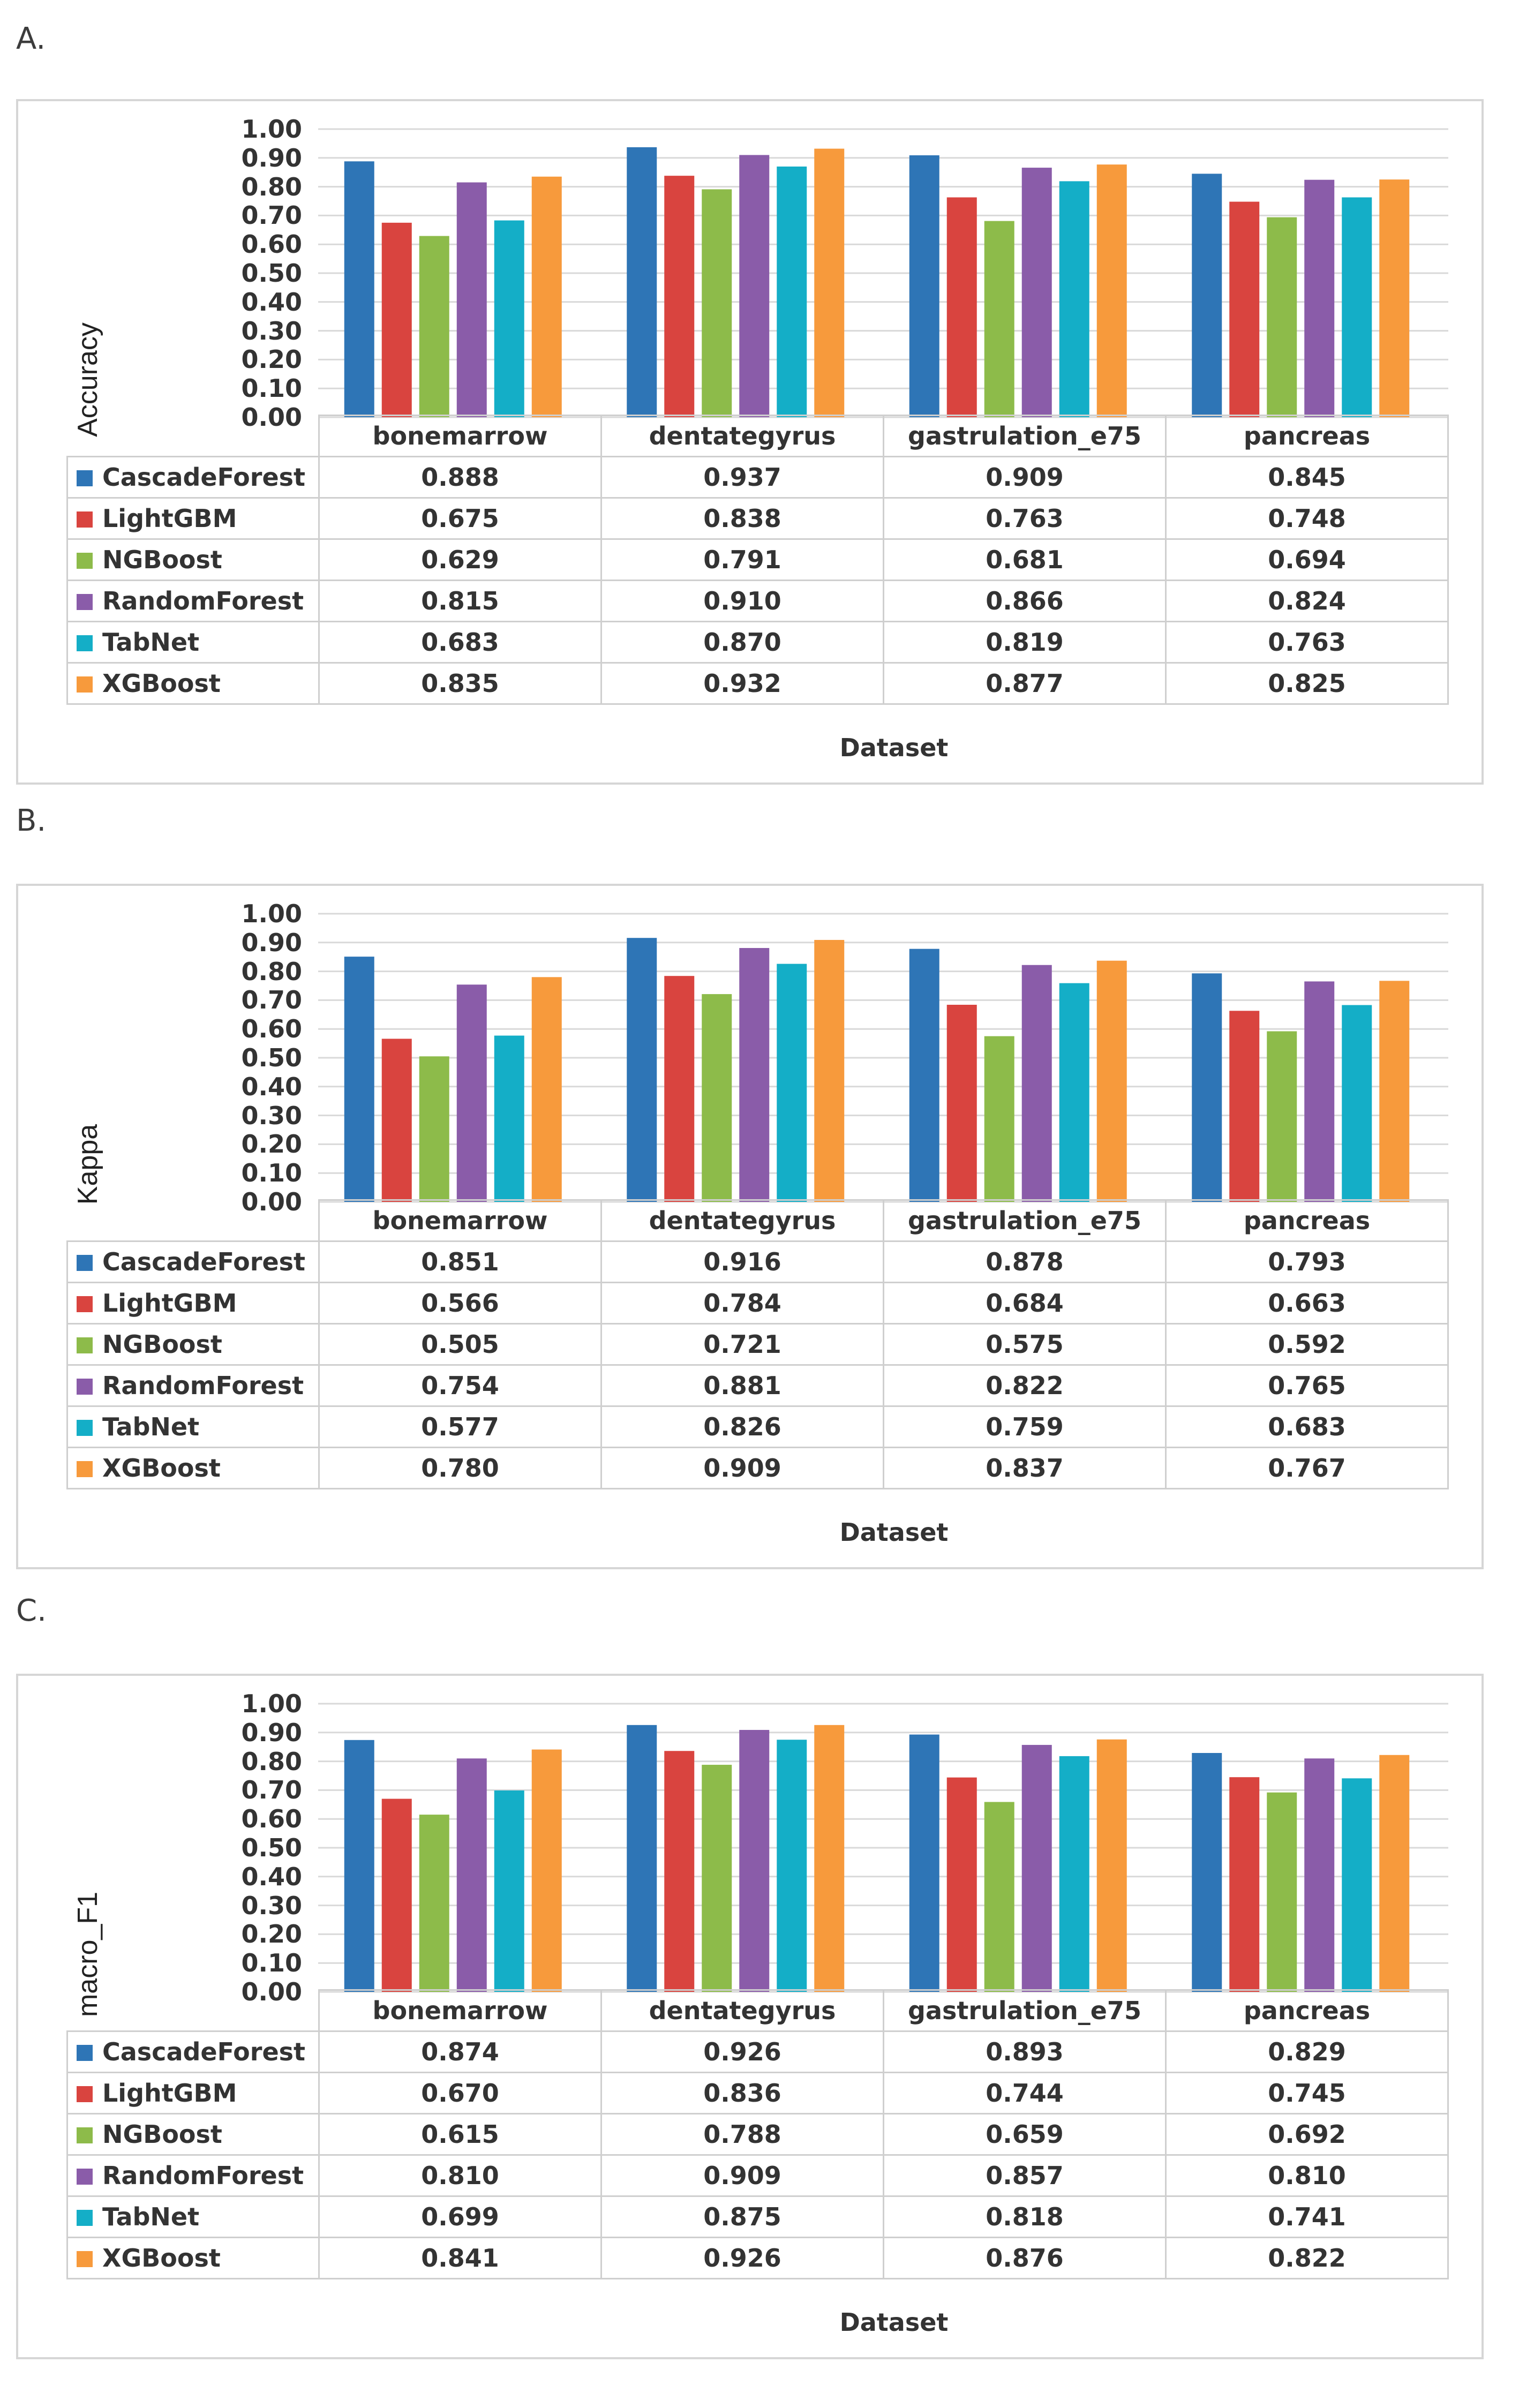 This screenshot has height=2408, width=1519. I want to click on y-tick-label: 0.70, so click(272, 1000).